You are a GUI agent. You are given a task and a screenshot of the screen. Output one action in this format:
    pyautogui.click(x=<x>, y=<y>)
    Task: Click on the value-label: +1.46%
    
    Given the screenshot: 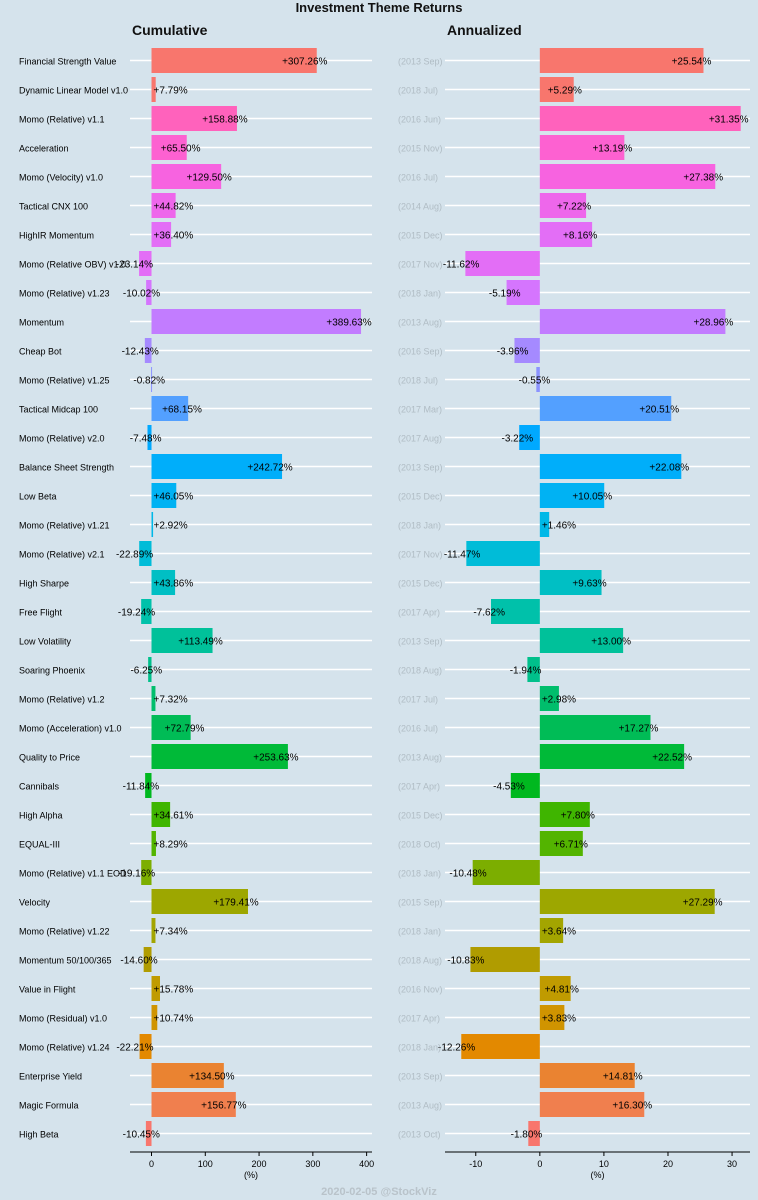 What is the action you would take?
    pyautogui.click(x=559, y=526)
    